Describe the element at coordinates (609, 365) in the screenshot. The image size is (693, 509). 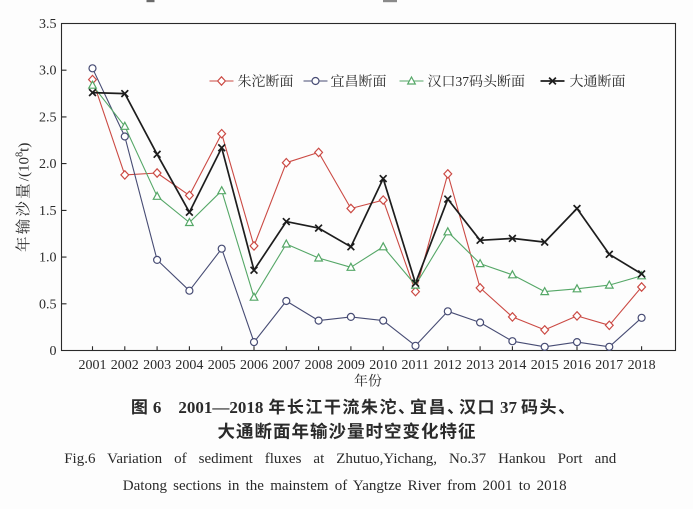
I see `svg-text: 2017` at that location.